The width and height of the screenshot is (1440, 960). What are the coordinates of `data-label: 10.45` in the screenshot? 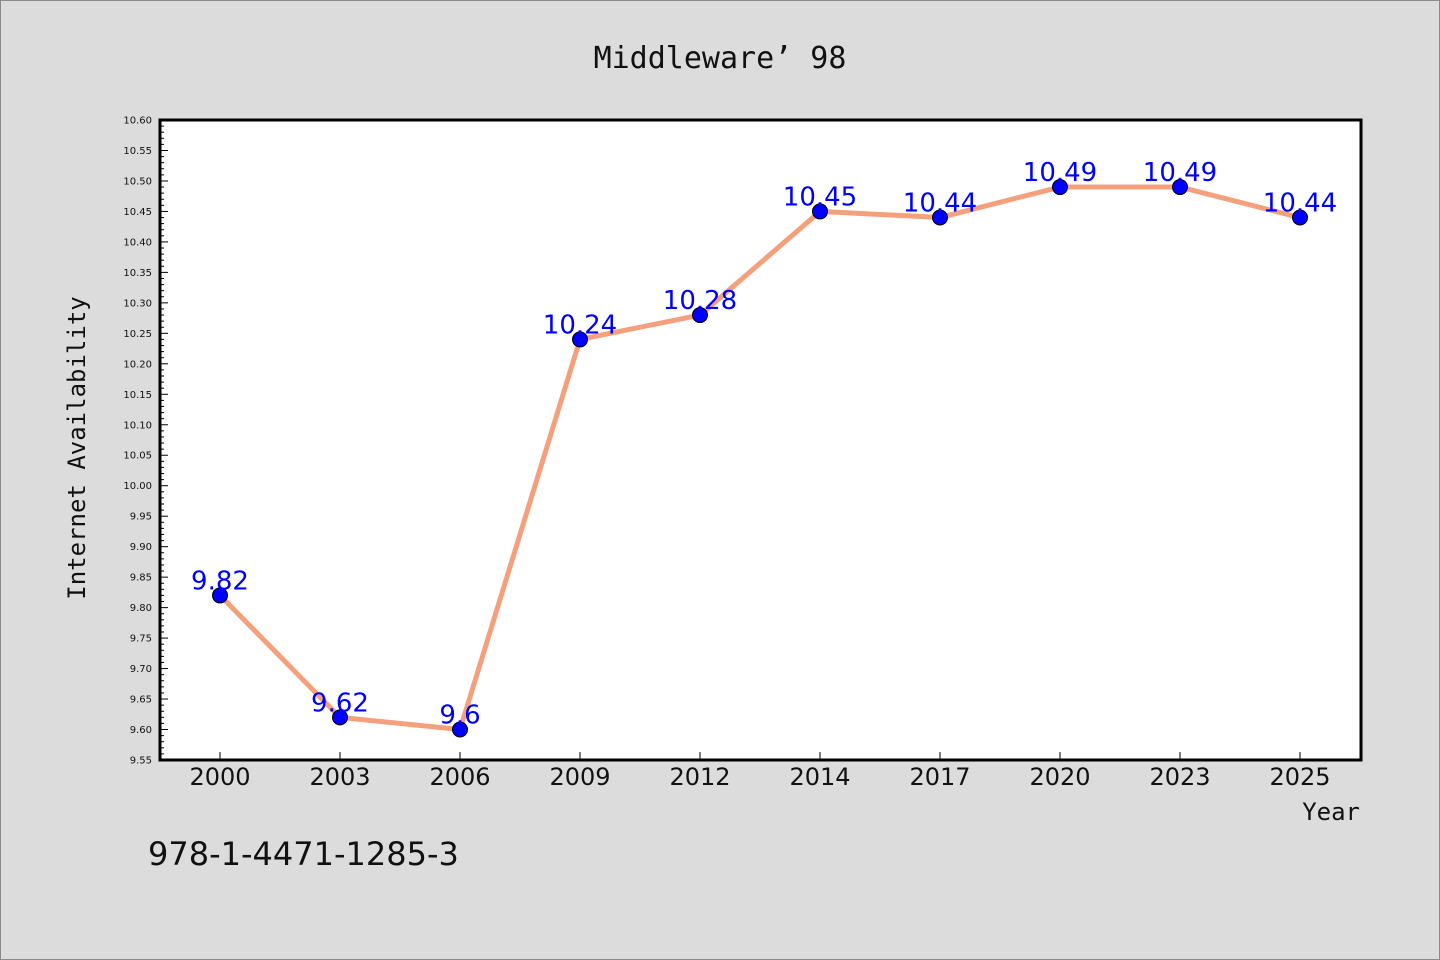 It's located at (820, 197).